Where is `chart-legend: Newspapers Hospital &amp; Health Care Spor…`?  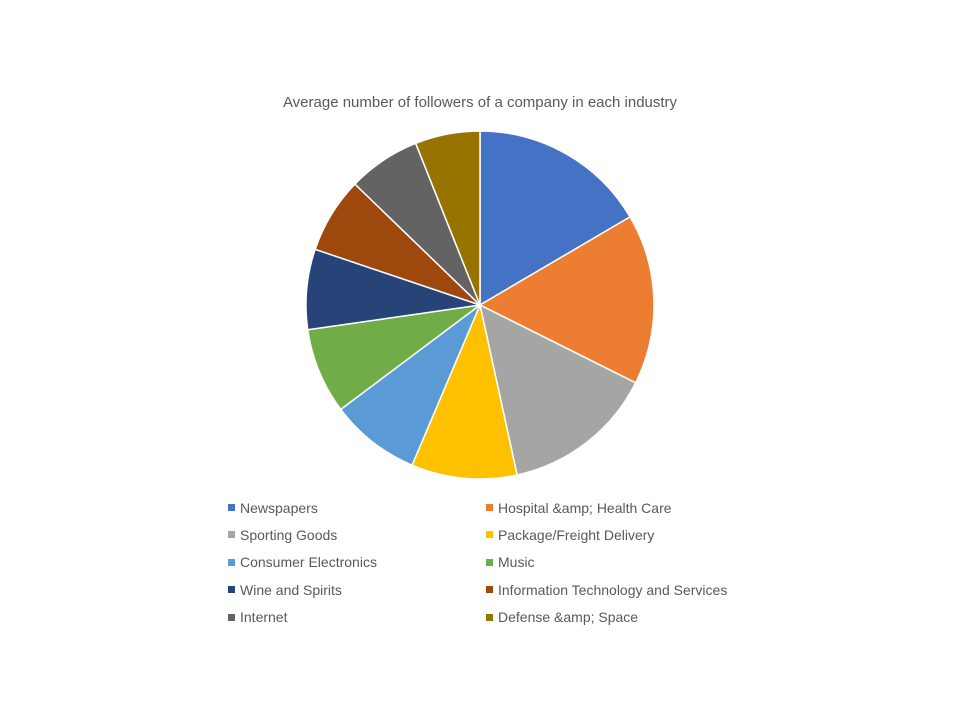 chart-legend: Newspapers Hospital &amp; Health Care Spor… is located at coordinates (508, 562).